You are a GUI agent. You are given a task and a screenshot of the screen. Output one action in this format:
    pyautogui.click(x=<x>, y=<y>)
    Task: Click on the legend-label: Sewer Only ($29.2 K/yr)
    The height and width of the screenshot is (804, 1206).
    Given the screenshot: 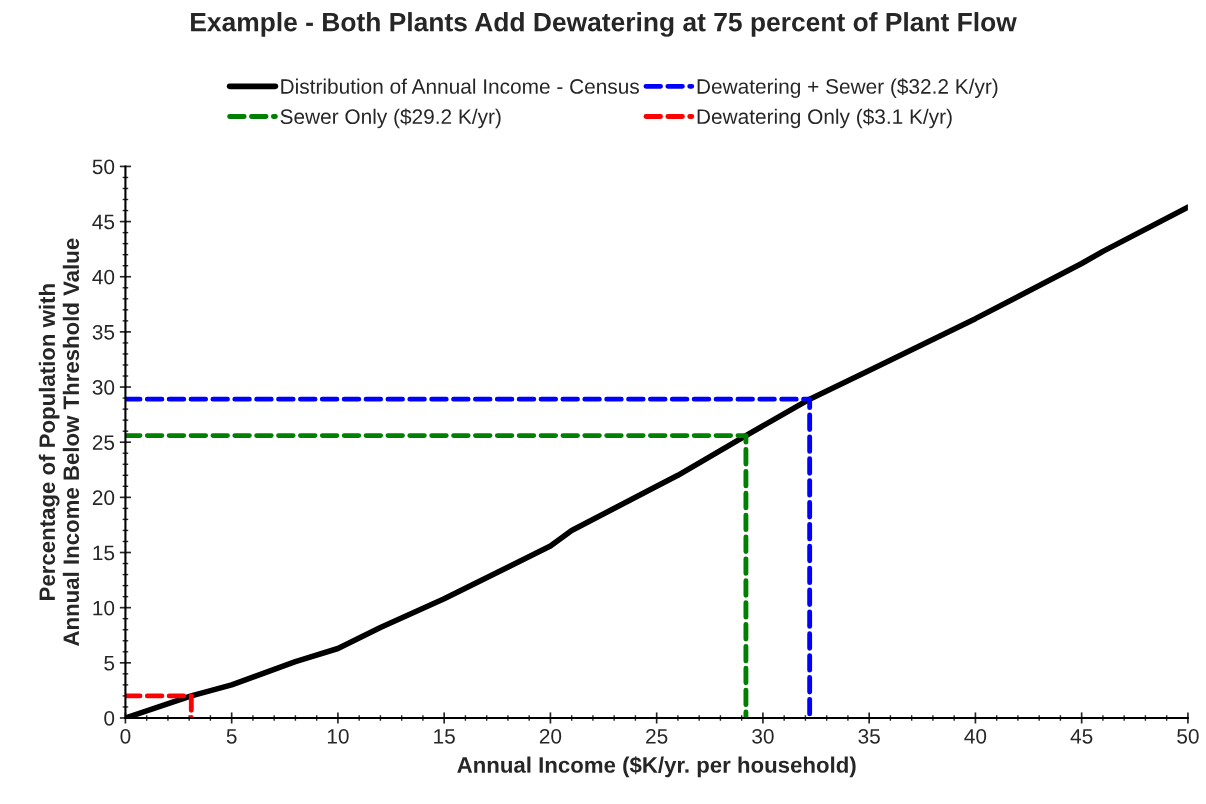 What is the action you would take?
    pyautogui.click(x=390, y=118)
    